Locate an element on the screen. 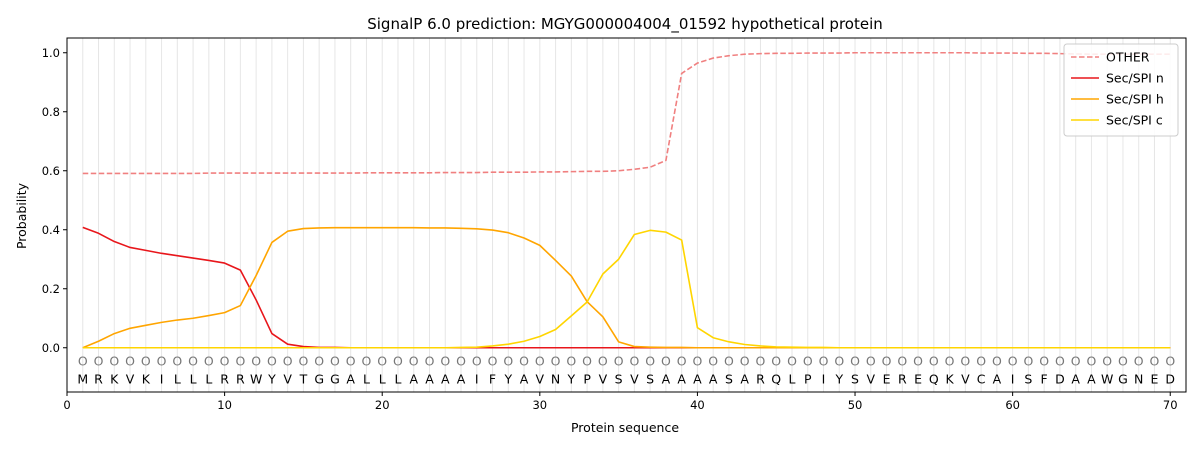  x-tick-label: 40 is located at coordinates (697, 405).